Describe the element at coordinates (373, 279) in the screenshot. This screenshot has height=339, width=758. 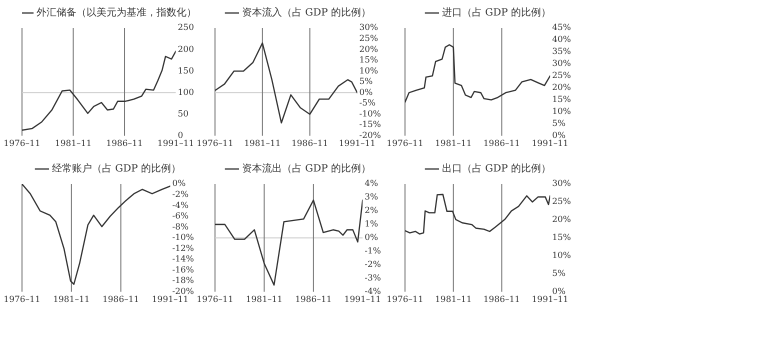
I see `y-tick-label: -3%` at that location.